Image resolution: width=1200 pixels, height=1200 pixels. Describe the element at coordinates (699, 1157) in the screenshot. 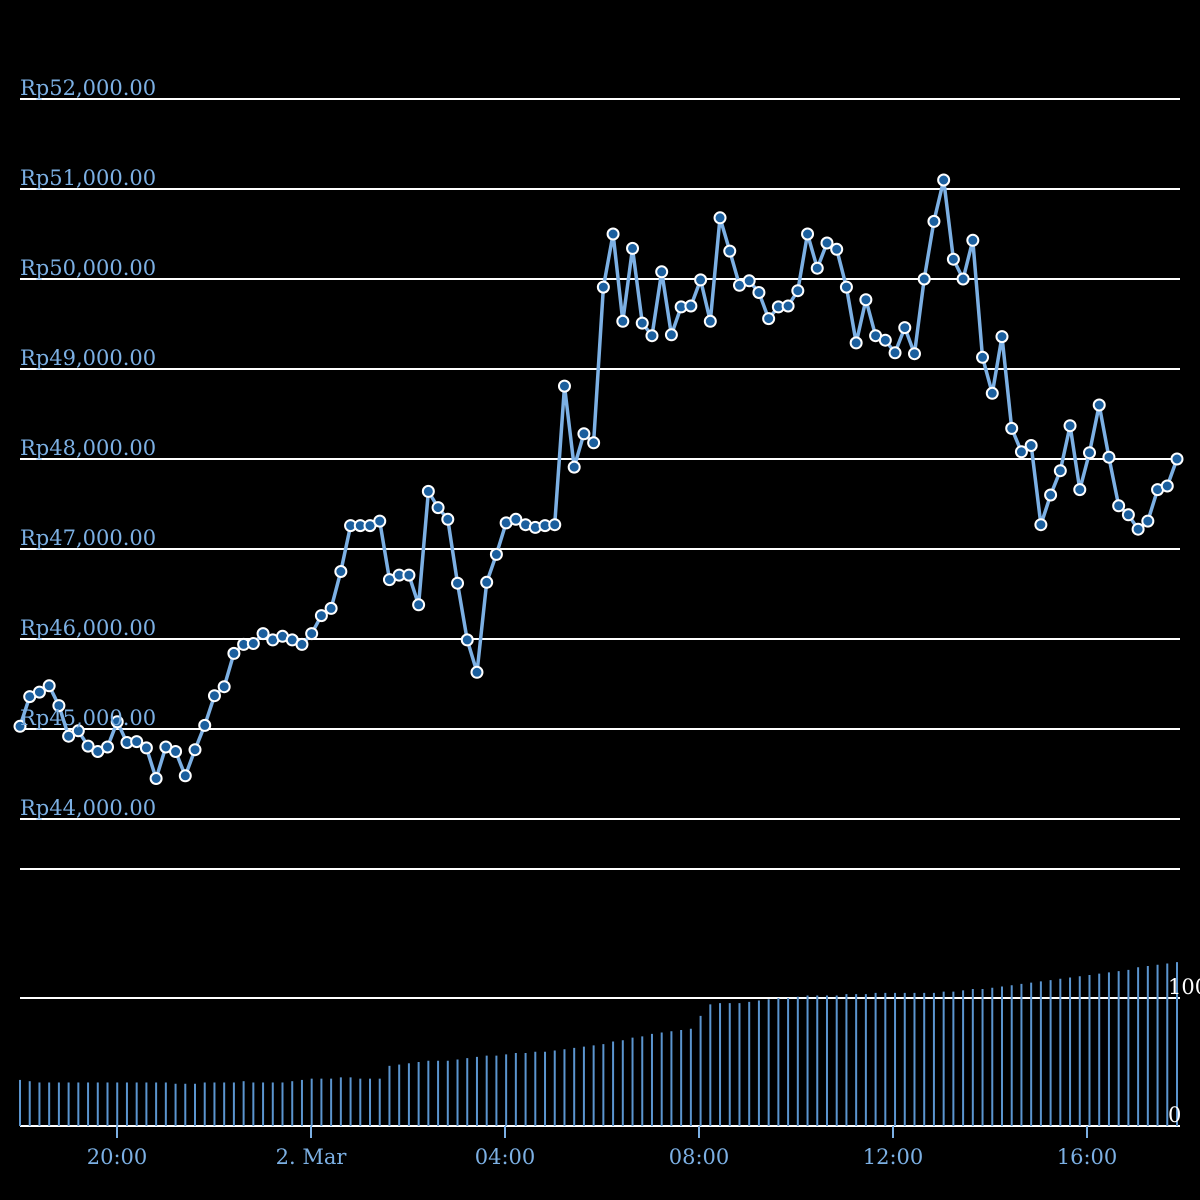

I see `time-axis-label: 08:00` at that location.